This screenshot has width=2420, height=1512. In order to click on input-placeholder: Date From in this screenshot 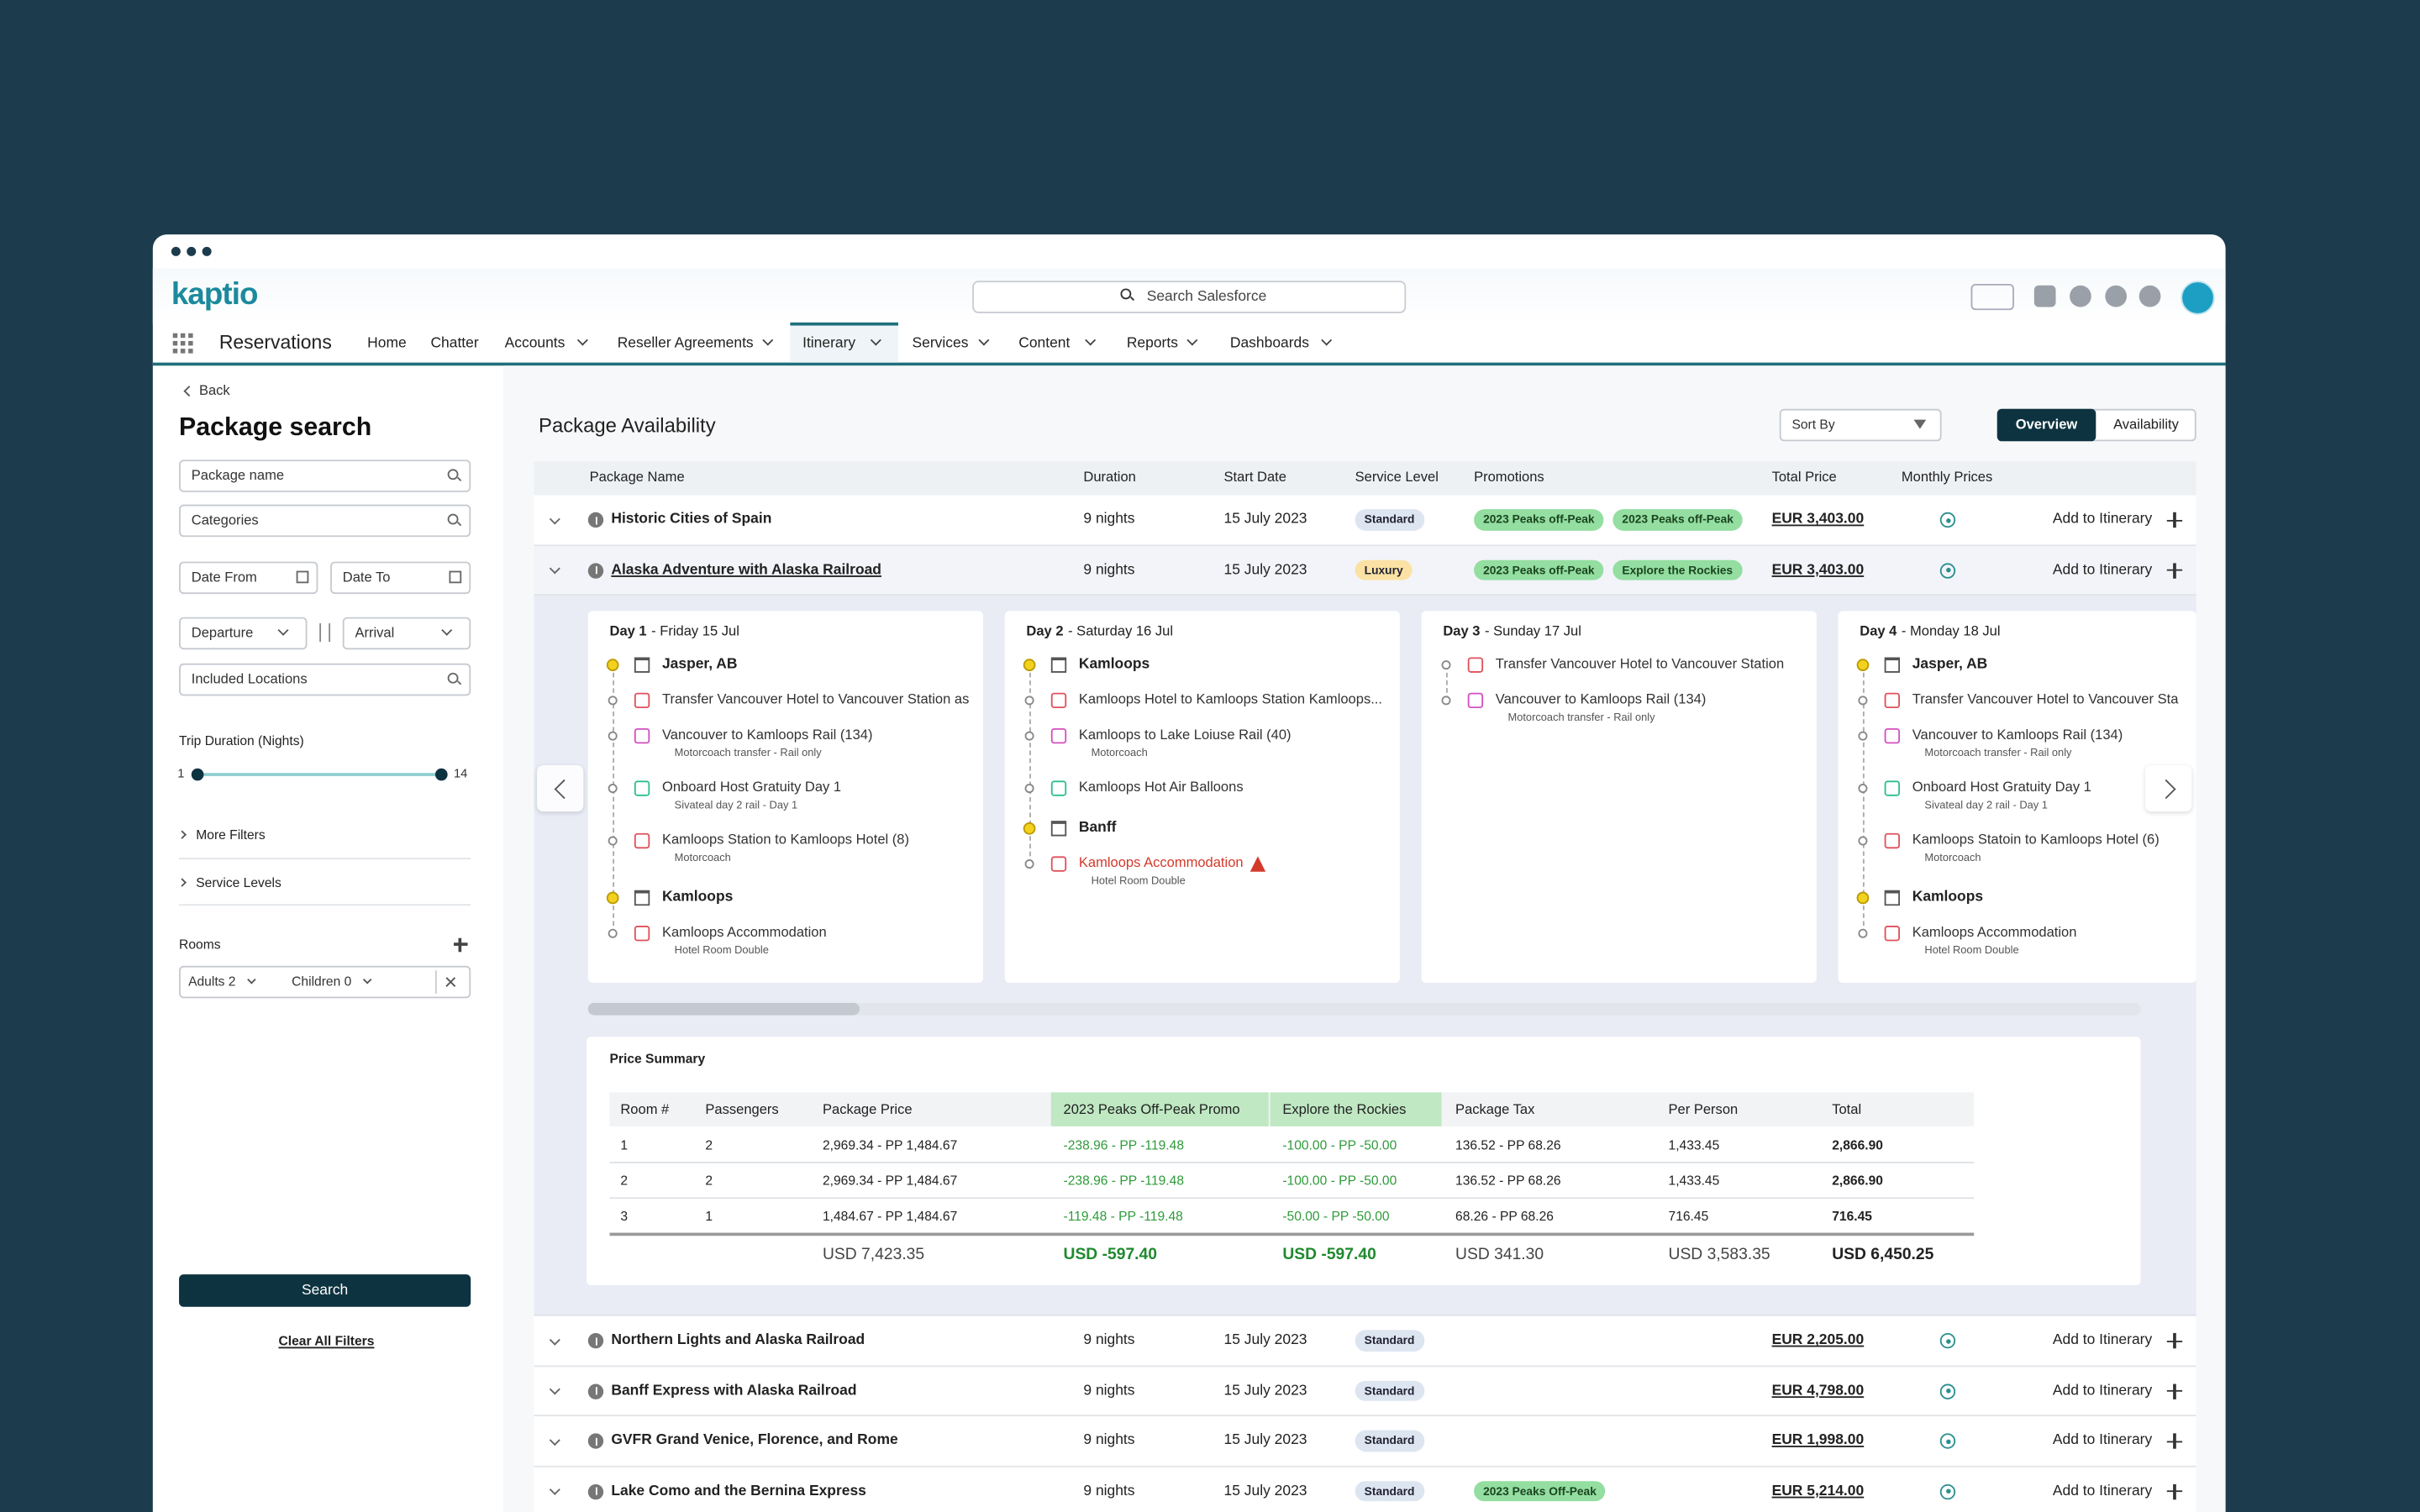, I will do `click(224, 577)`.